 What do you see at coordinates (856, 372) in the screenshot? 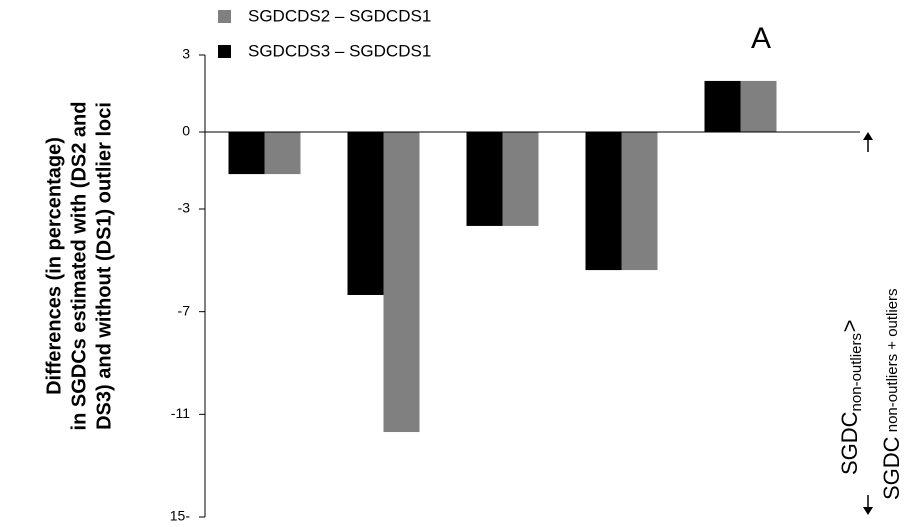
I see `annotation-subscript: non-outliers` at bounding box center [856, 372].